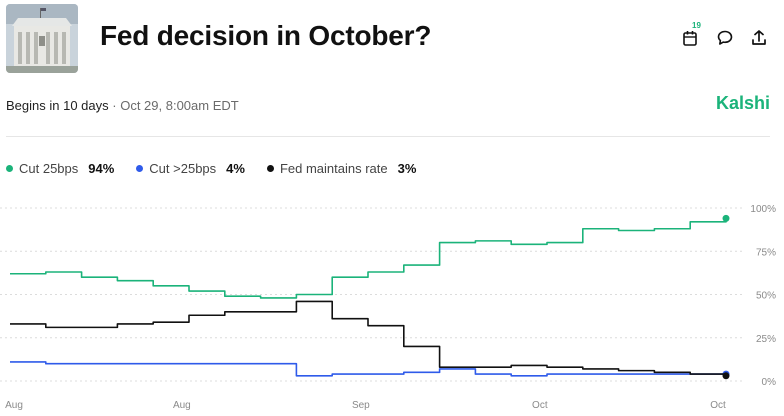 This screenshot has height=416, width=784. Describe the element at coordinates (361, 405) in the screenshot. I see `x-tick-label: Sep` at that location.